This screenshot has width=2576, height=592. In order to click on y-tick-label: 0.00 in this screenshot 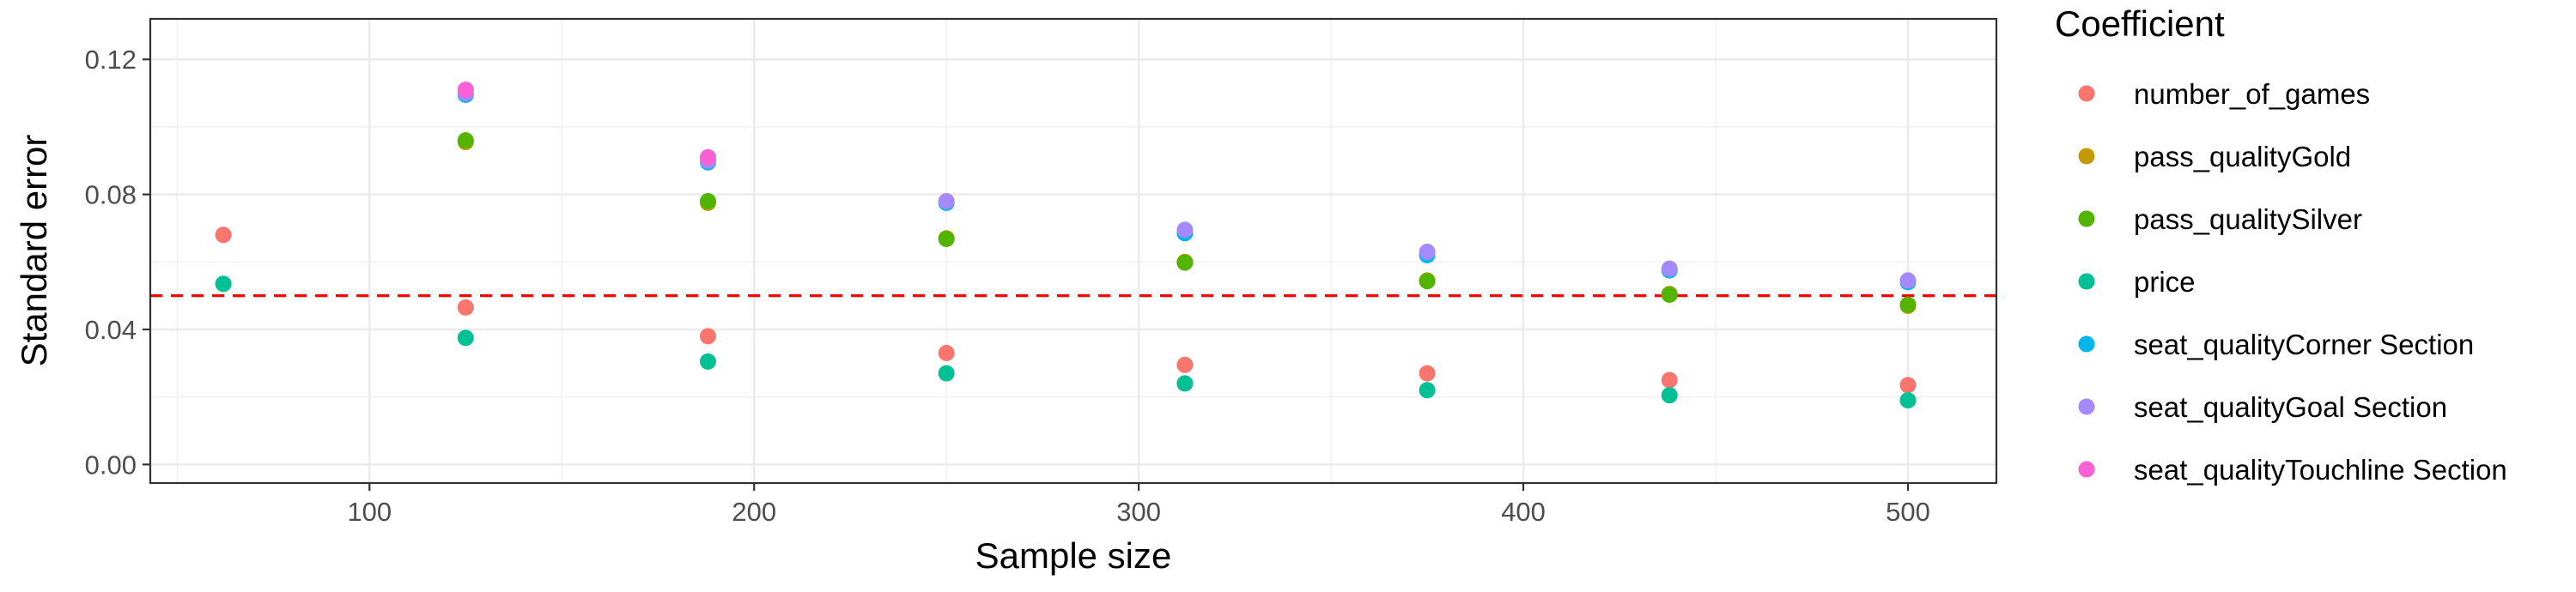, I will do `click(111, 465)`.